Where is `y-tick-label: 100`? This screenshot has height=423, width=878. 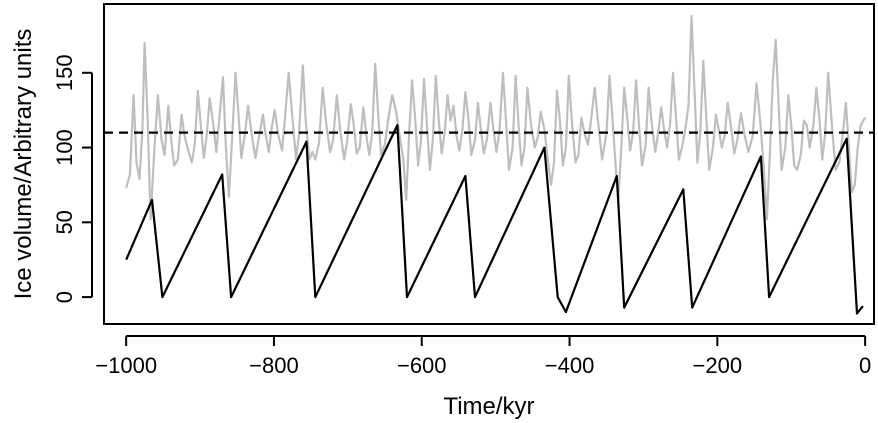
y-tick-label: 100 is located at coordinates (64, 147).